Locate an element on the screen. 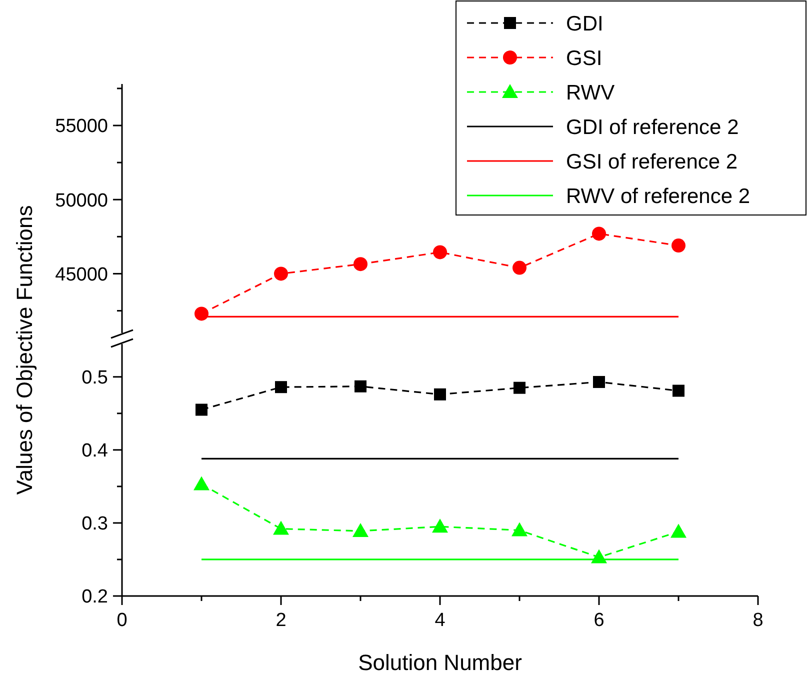  y-tick-label: 55000 is located at coordinates (81, 127).